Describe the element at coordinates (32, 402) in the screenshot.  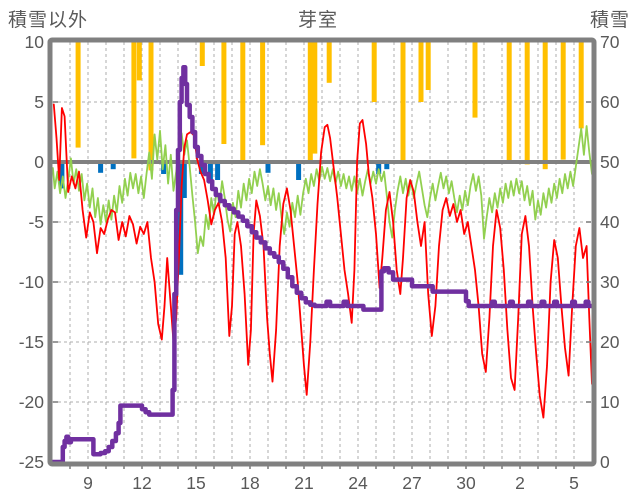
I see `left-axis-tick-label: -20` at that location.